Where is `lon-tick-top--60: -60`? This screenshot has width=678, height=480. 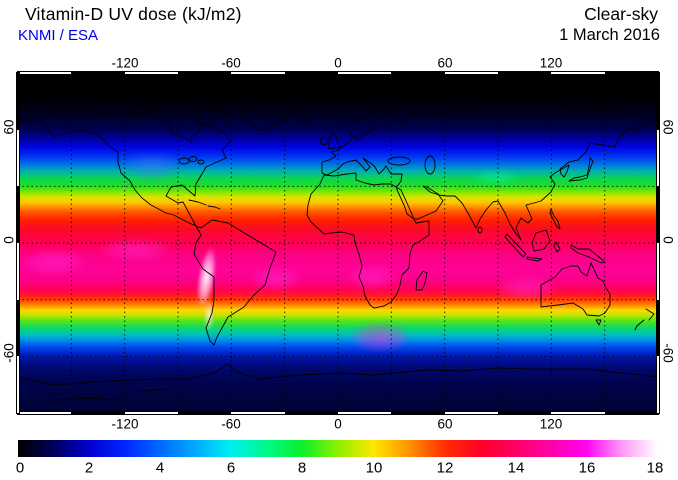
lon-tick-top--60: -60 is located at coordinates (231, 63).